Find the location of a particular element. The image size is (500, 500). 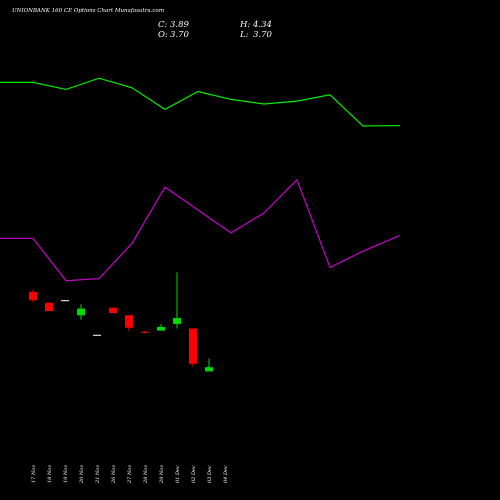

low-label: L: is located at coordinates (244, 35).